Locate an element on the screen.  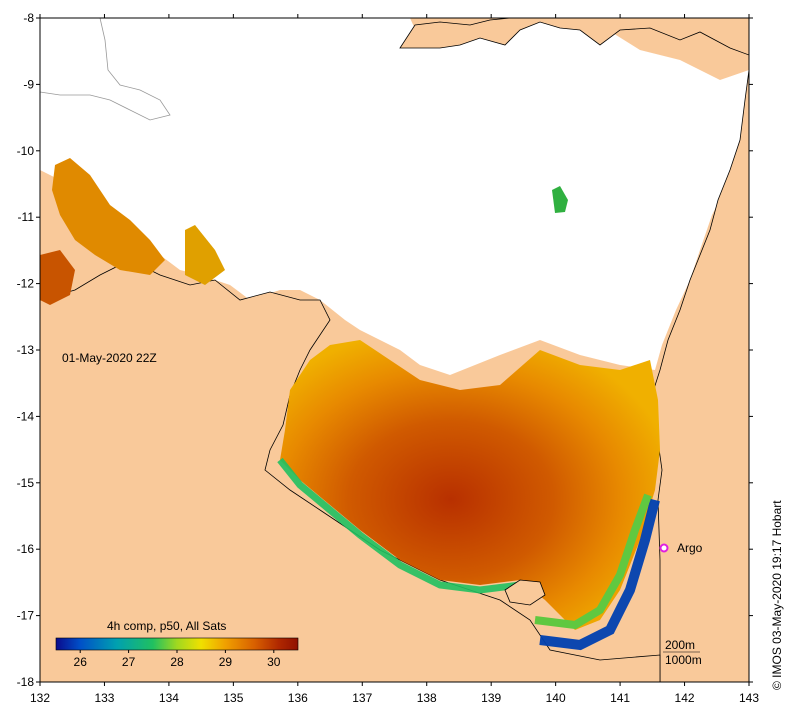
colorbar-ticks: 26 27 28 29 30 is located at coordinates (177, 659).